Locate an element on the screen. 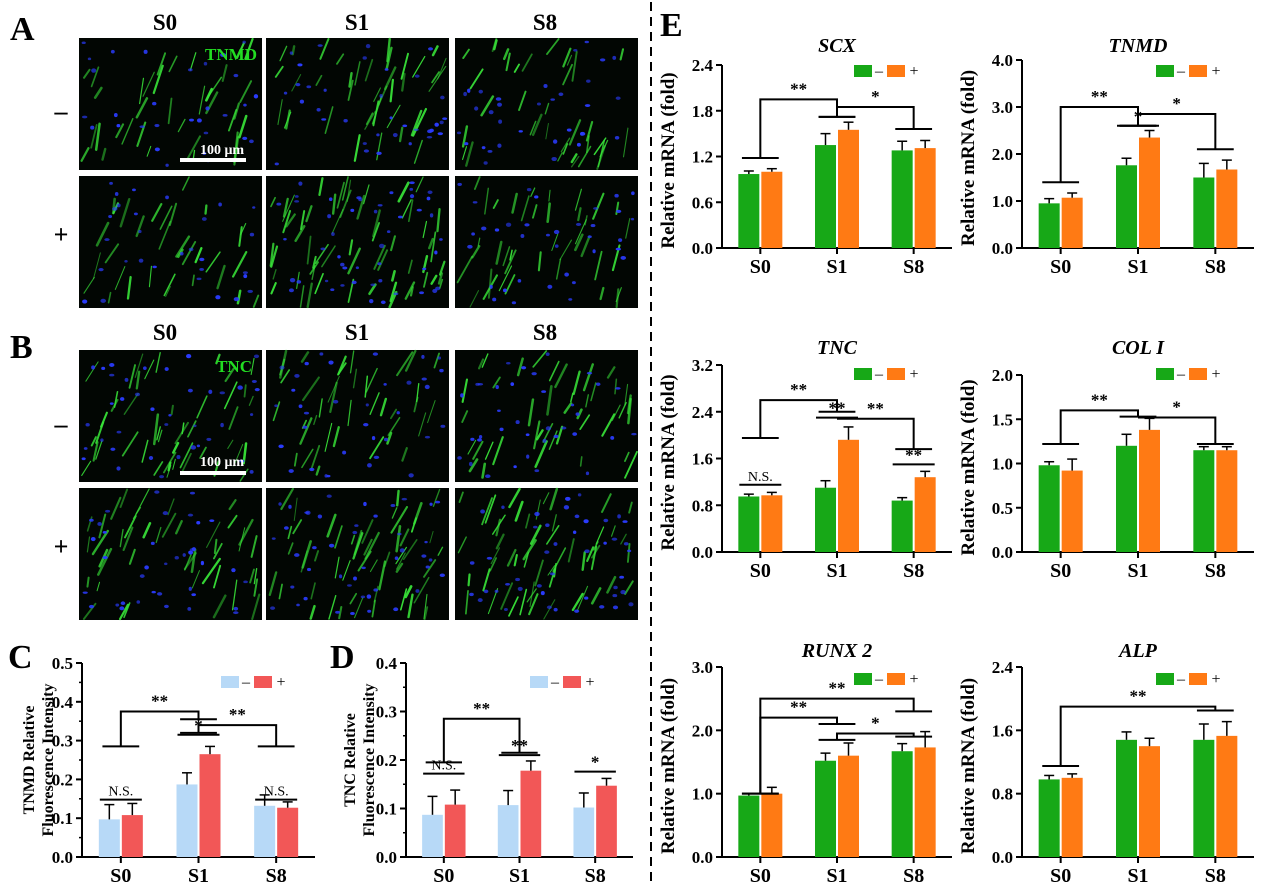 Image resolution: width=1267 pixels, height=887 pixels. x-tick-label: S8 is located at coordinates (276, 876).